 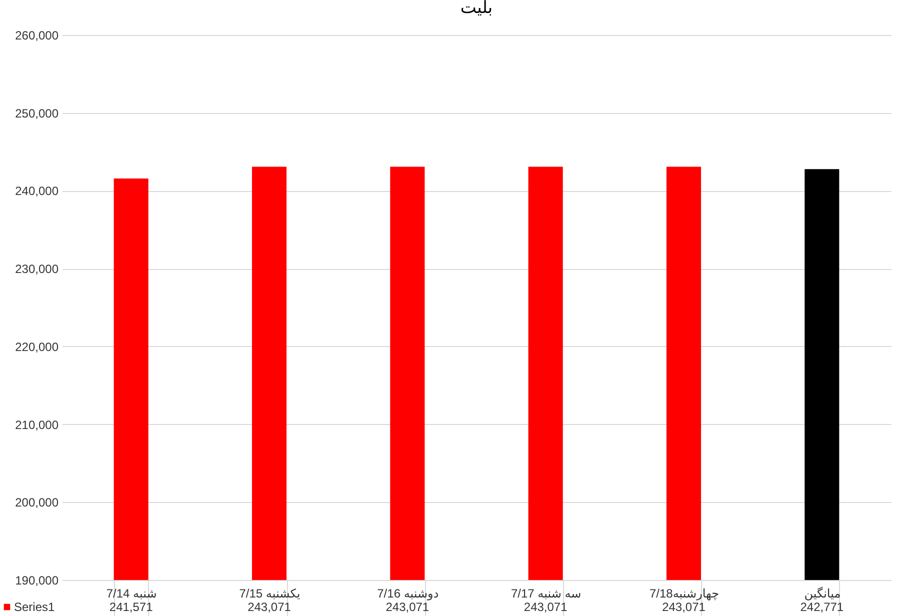 I want to click on chart-title: بلیت, so click(x=476, y=8).